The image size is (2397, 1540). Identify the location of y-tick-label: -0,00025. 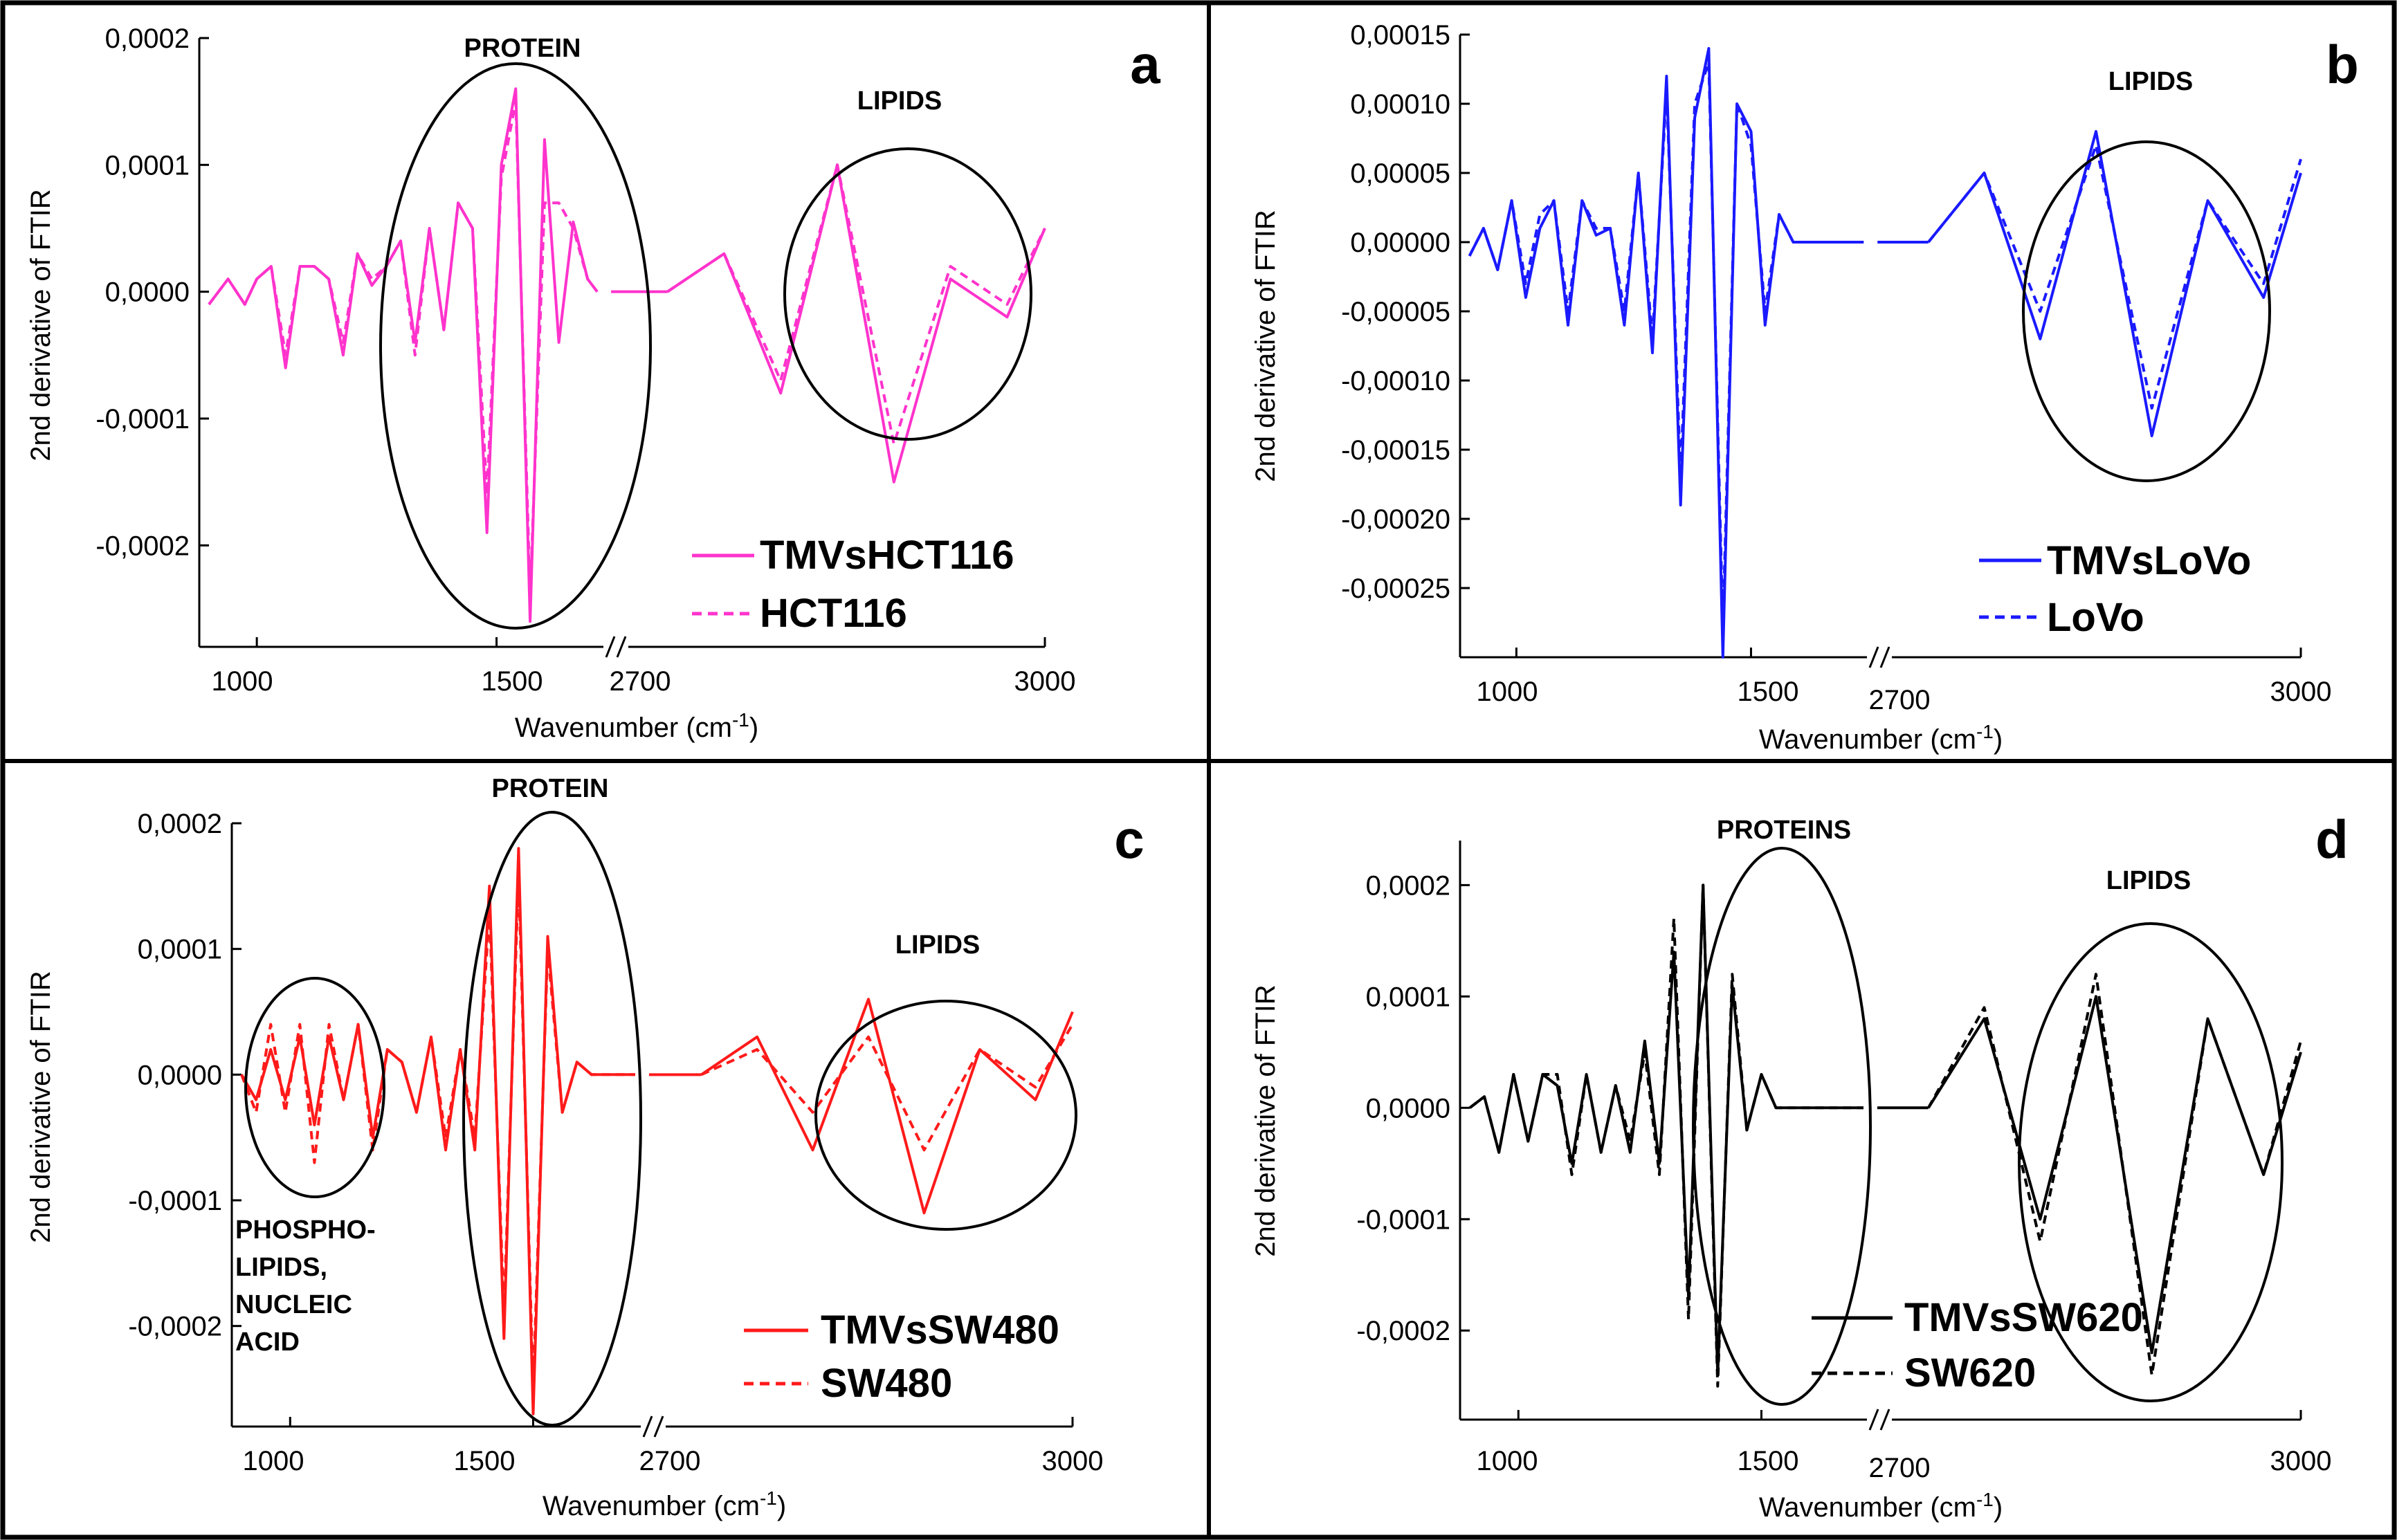
(1396, 589).